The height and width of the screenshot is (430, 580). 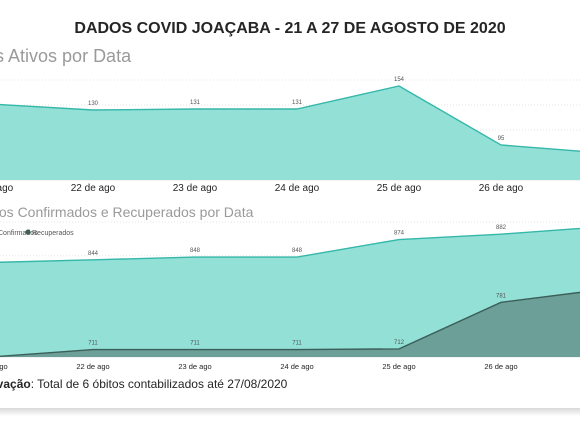 What do you see at coordinates (127, 212) in the screenshot?
I see `chart-title: Casos Confirmados e Recuperados por Data` at bounding box center [127, 212].